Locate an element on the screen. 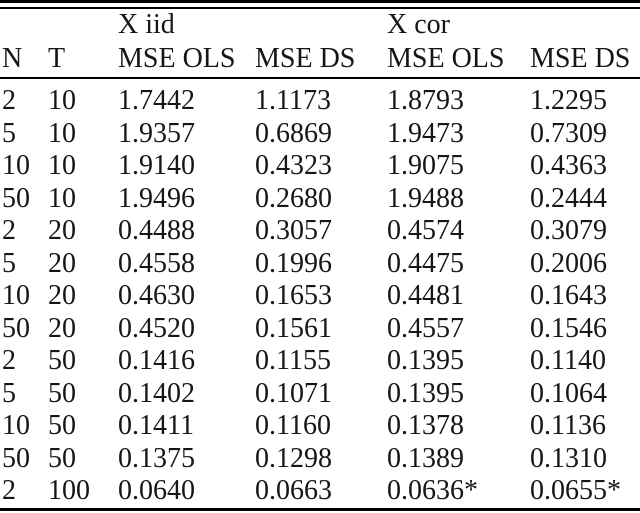  cell: 1.8793 is located at coordinates (425, 100).